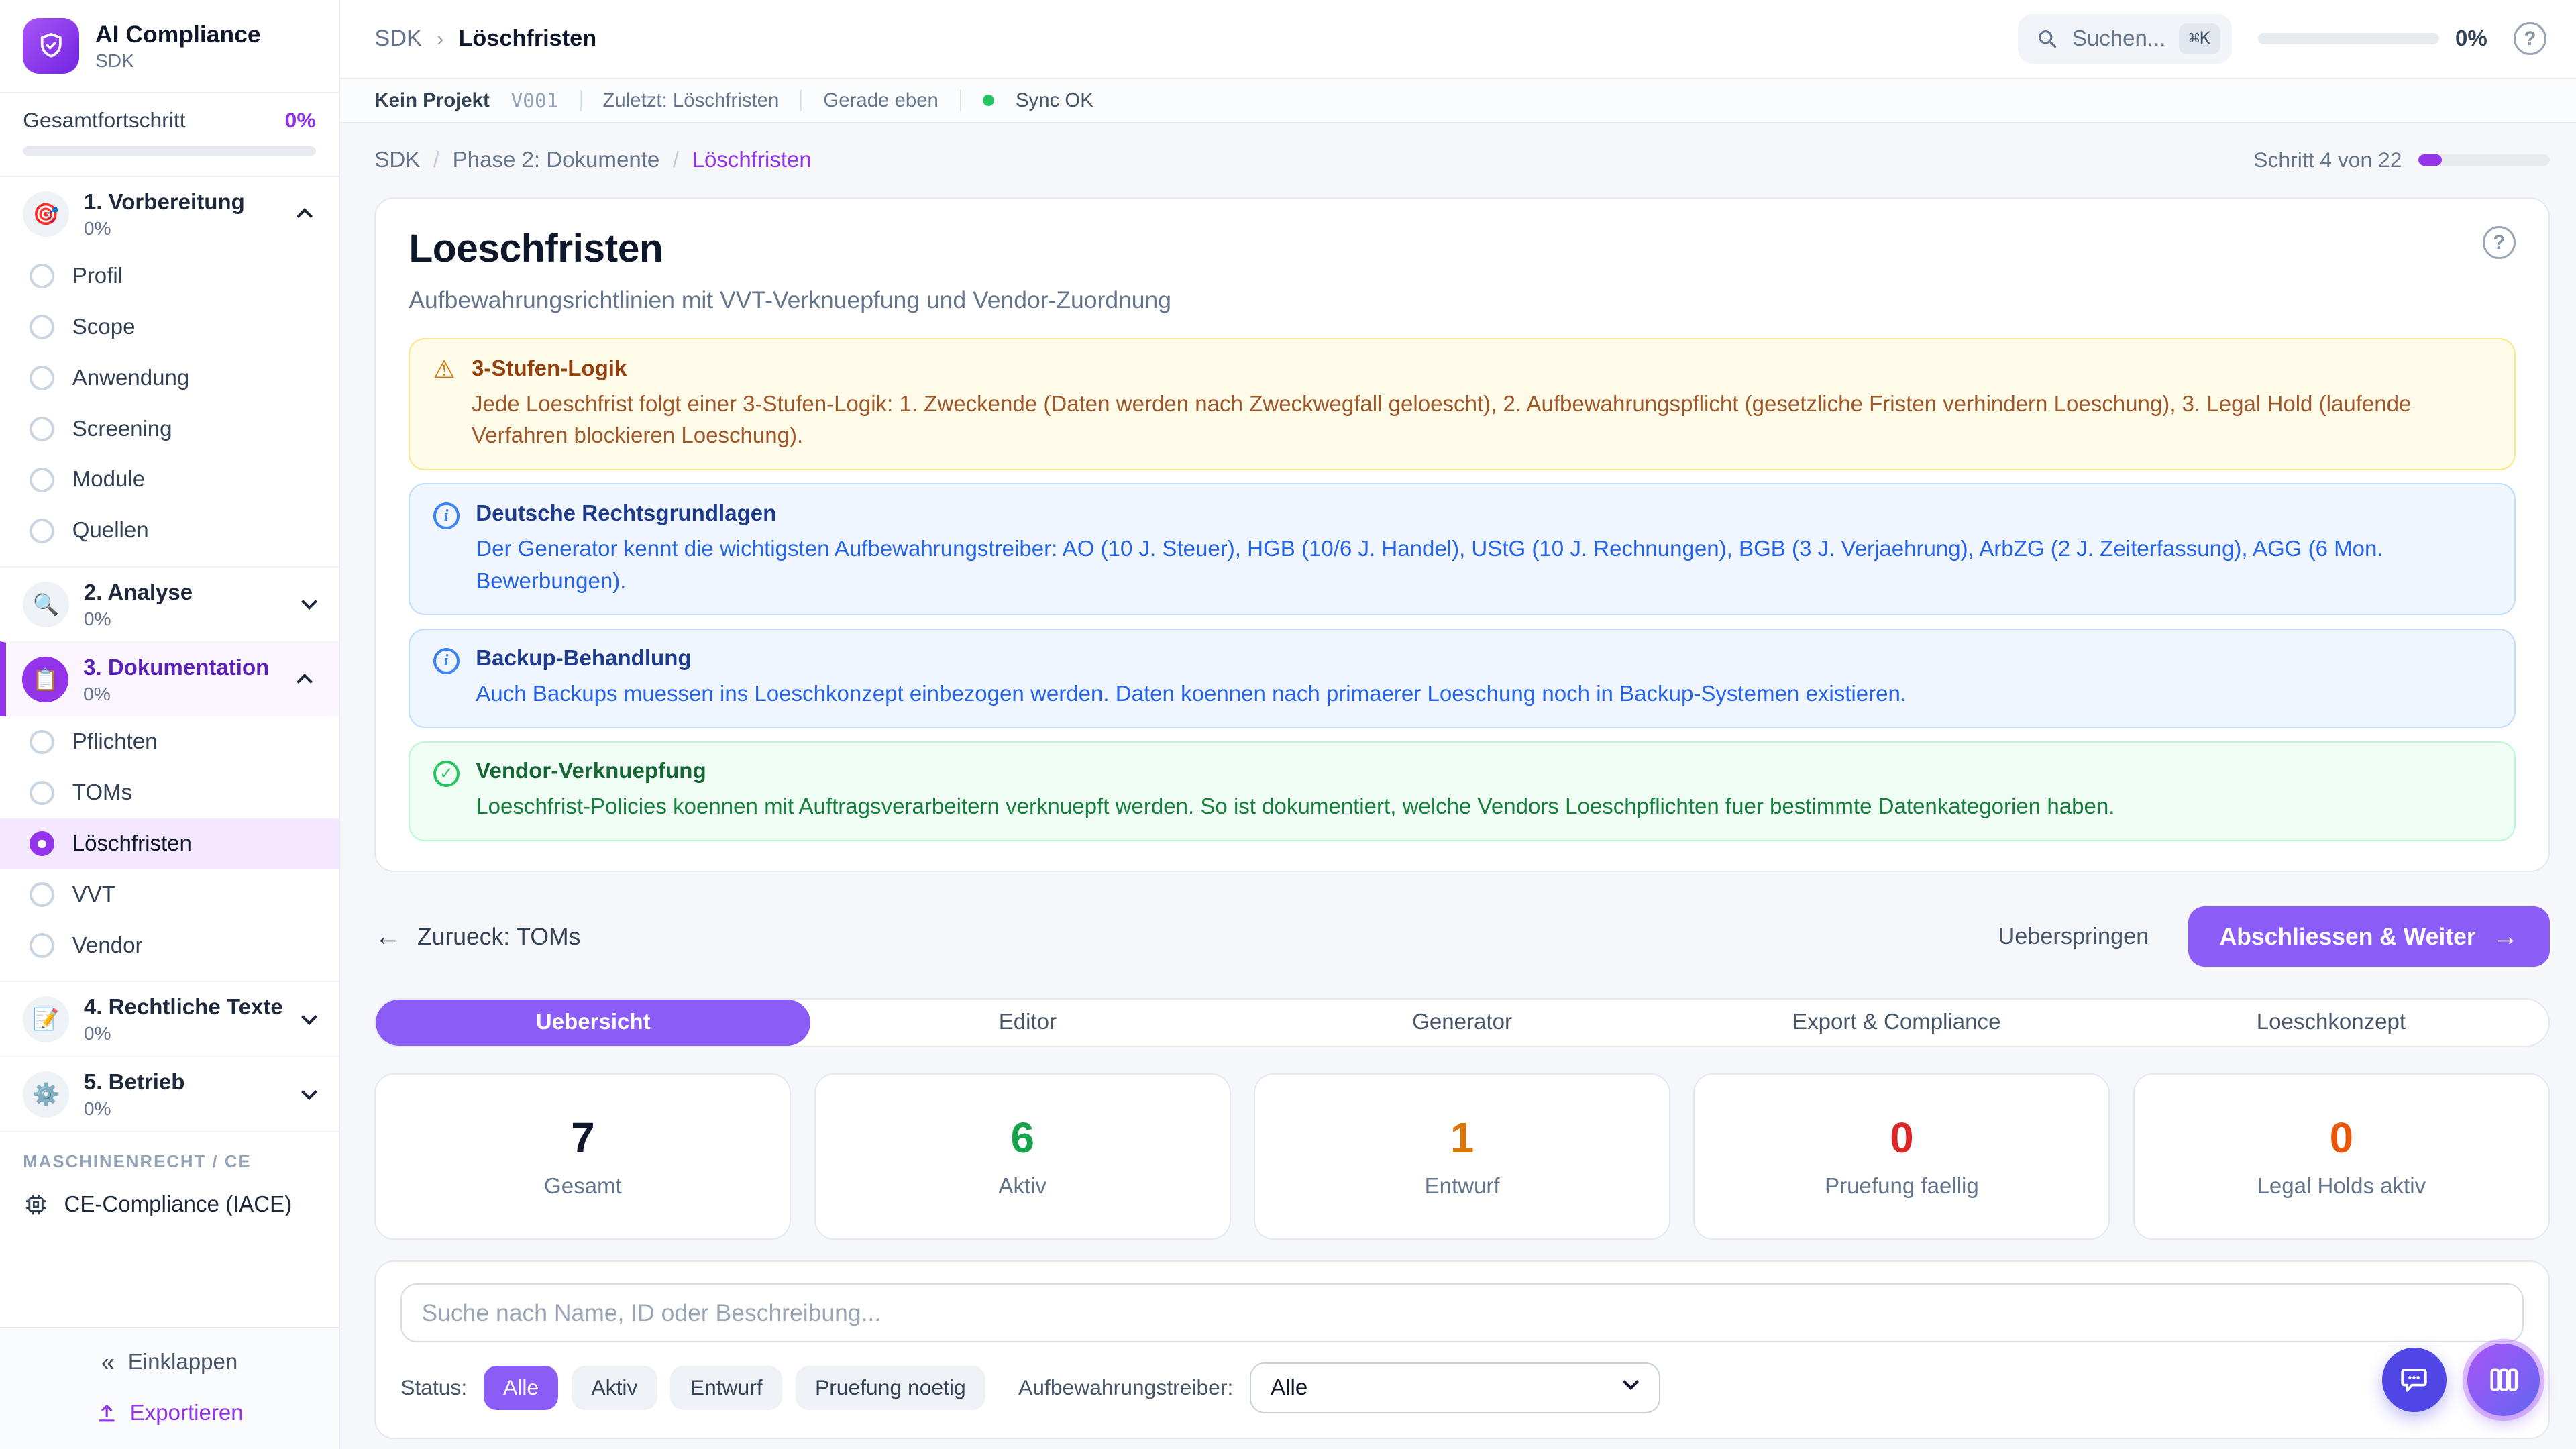  I want to click on arrow-right-icon: →, so click(2505, 936).